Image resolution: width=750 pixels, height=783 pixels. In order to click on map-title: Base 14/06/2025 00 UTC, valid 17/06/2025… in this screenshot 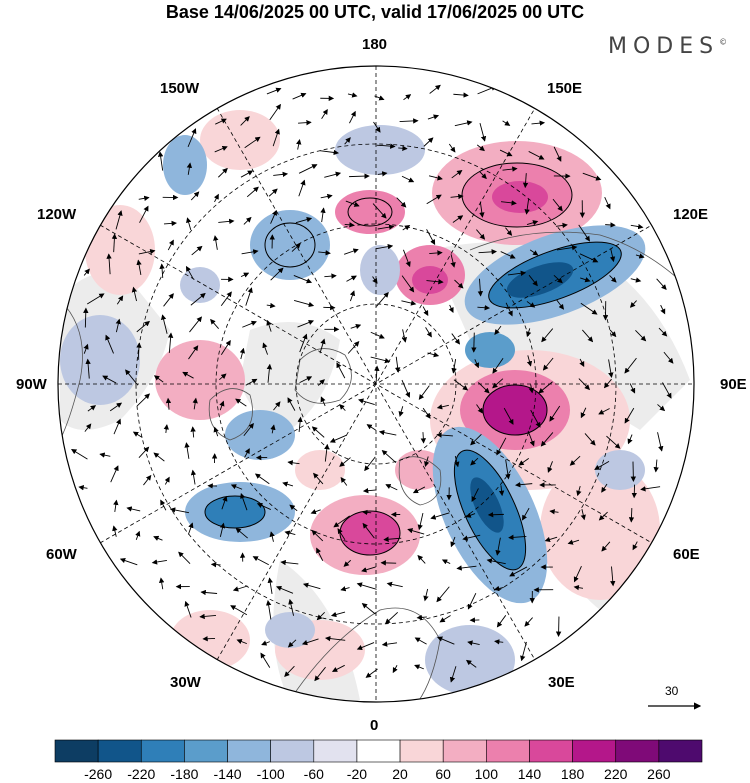, I will do `click(375, 12)`.